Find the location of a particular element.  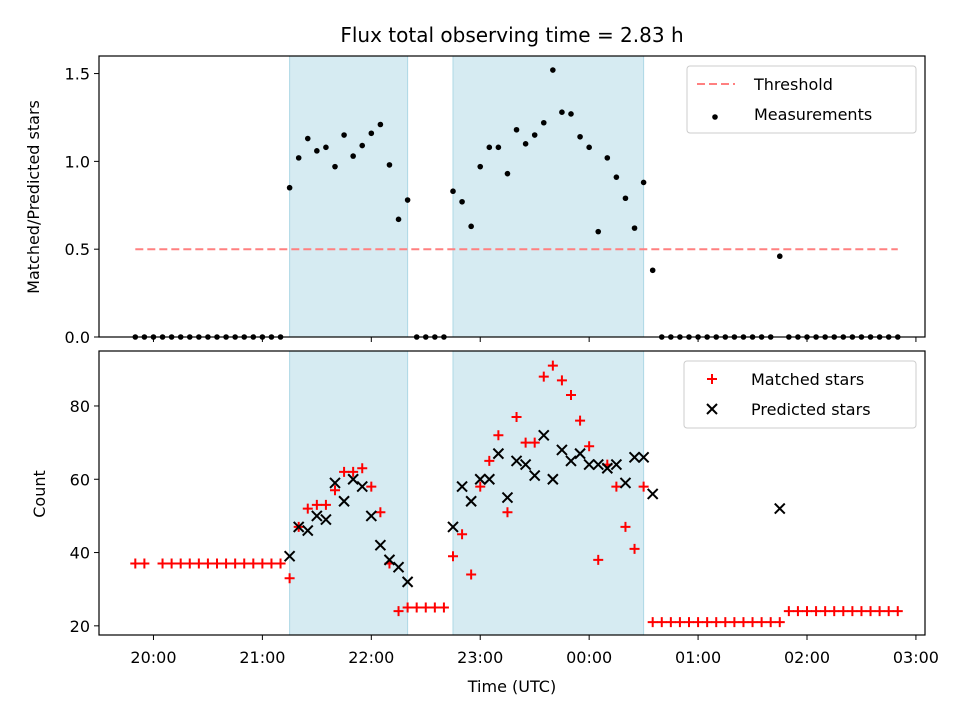

y-tick-label: 1.0 is located at coordinates (77, 161).